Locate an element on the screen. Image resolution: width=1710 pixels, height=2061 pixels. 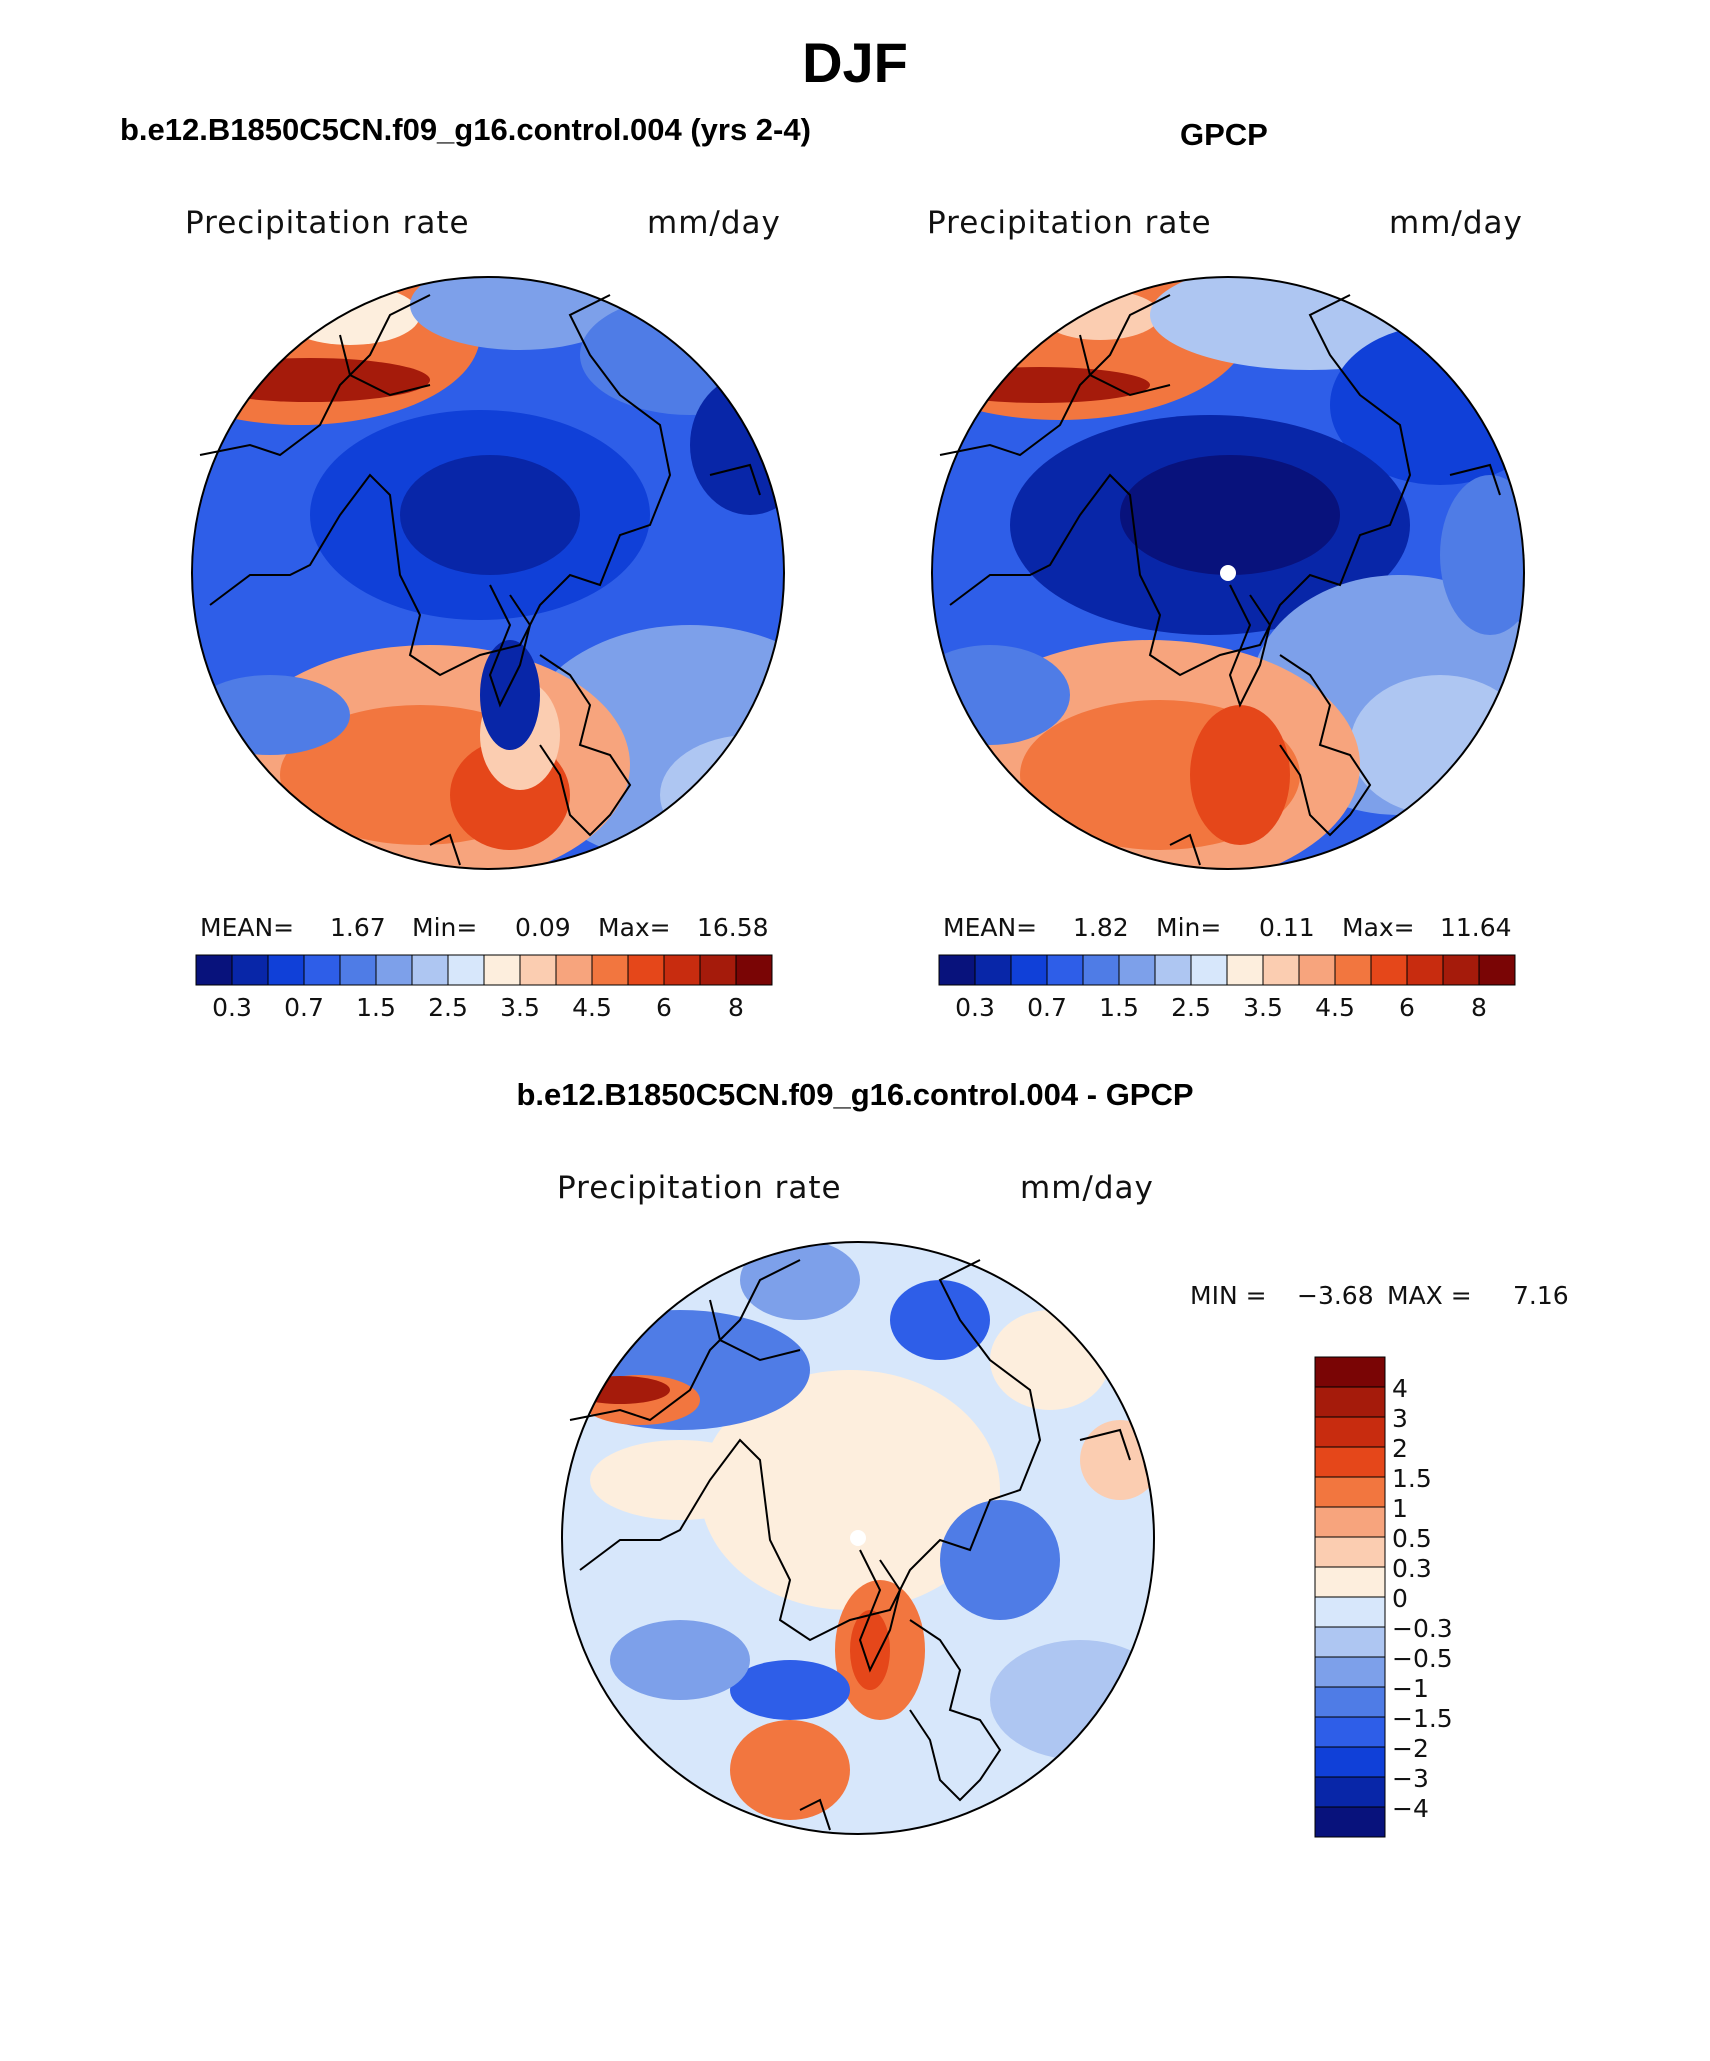
diff-pole-missing-dot is located at coordinates (858, 1538).